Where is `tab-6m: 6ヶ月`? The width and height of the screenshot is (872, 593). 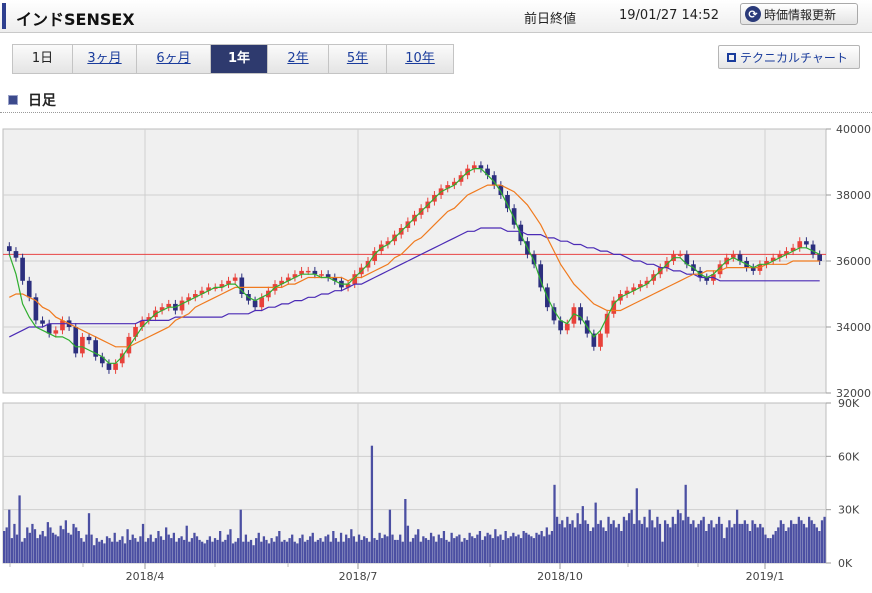 tab-6m: 6ヶ月 is located at coordinates (174, 59).